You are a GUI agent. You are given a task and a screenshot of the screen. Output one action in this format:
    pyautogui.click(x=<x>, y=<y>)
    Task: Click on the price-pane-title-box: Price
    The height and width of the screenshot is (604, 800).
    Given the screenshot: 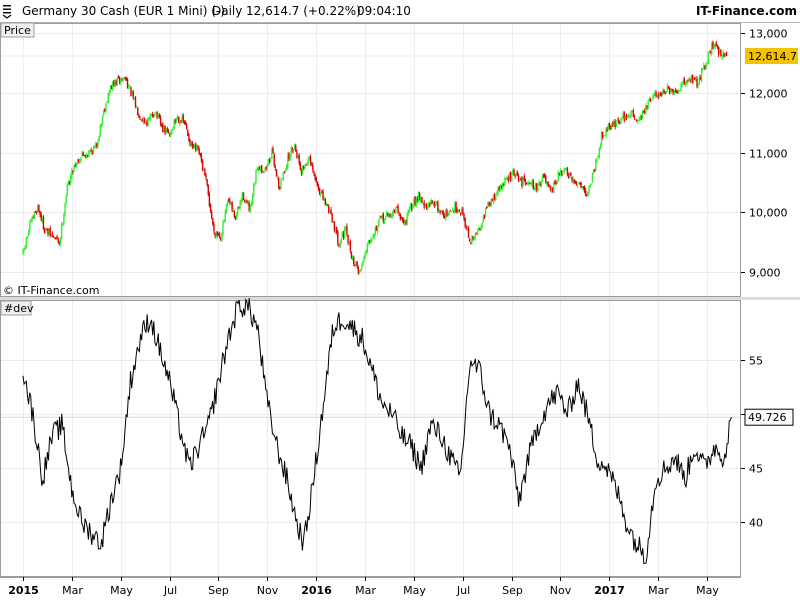 What is the action you would take?
    pyautogui.click(x=17, y=30)
    